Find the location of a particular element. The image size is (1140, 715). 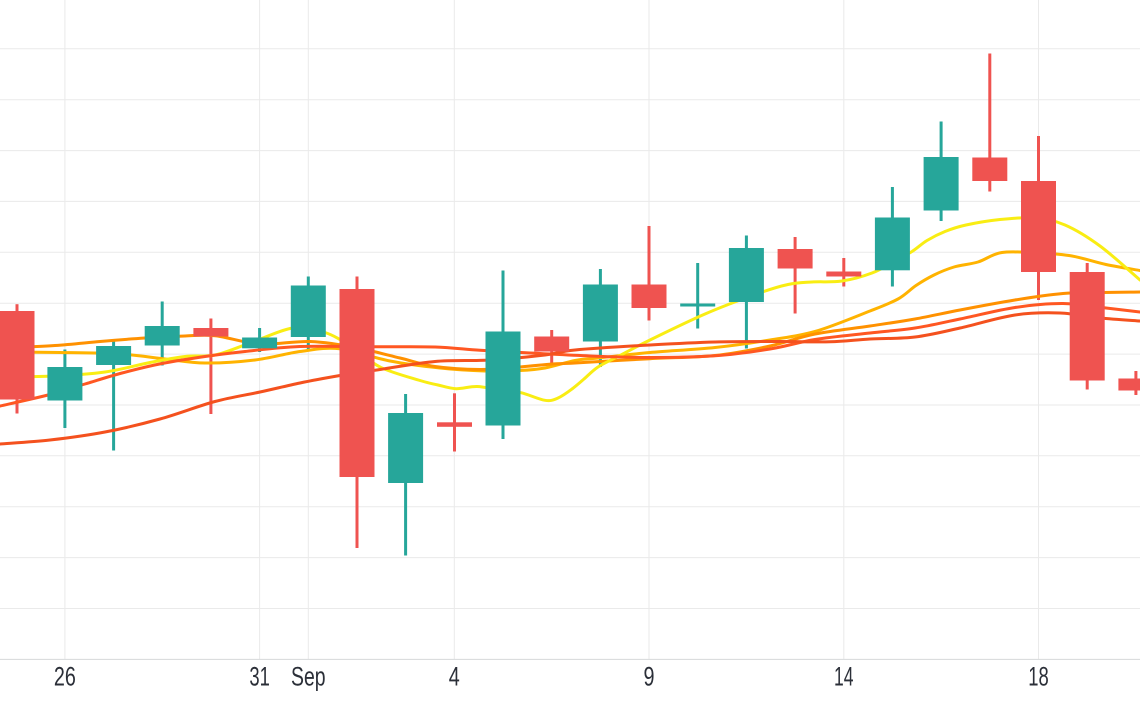

svg-text: Sep is located at coordinates (308, 677).